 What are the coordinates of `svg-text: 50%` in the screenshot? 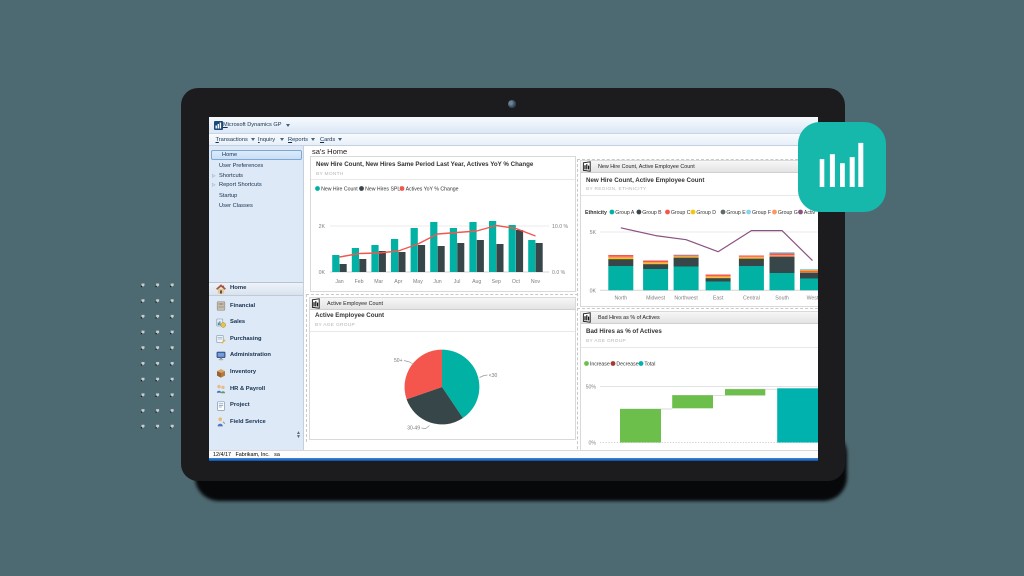 It's located at (591, 388).